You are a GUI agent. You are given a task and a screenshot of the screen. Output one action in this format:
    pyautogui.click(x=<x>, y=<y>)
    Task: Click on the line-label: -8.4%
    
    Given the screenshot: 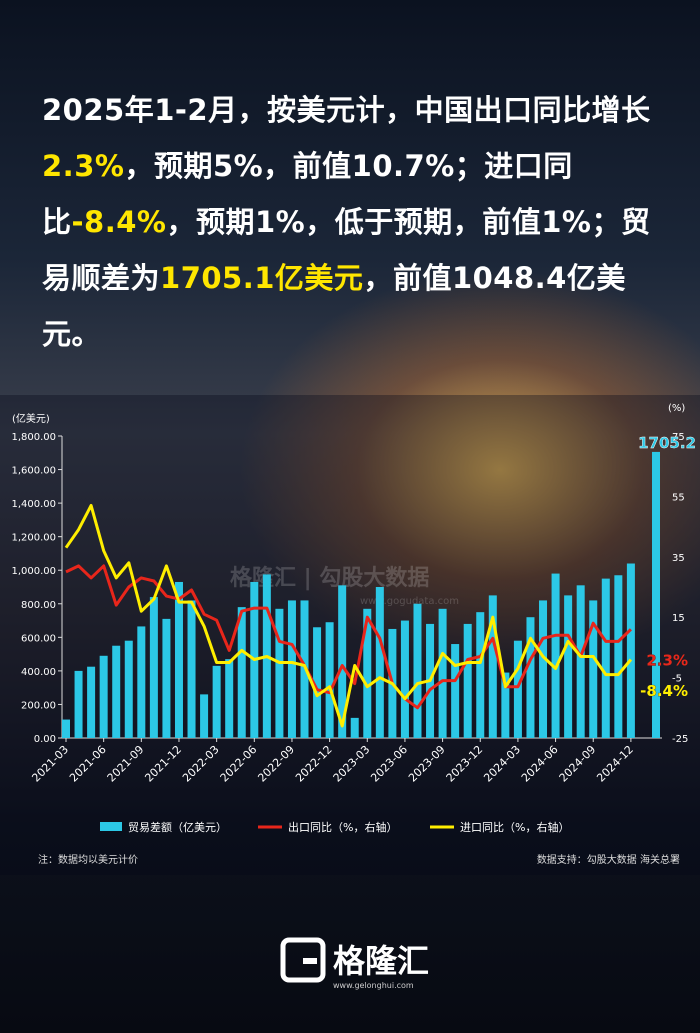 What is the action you would take?
    pyautogui.click(x=664, y=691)
    